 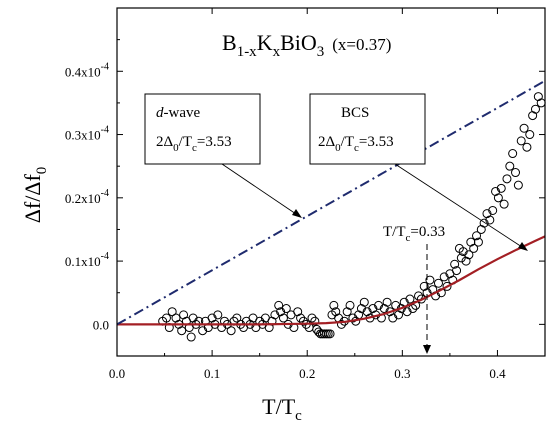 I want to click on bcs-formula-value: =3.53, so click(x=376, y=142).